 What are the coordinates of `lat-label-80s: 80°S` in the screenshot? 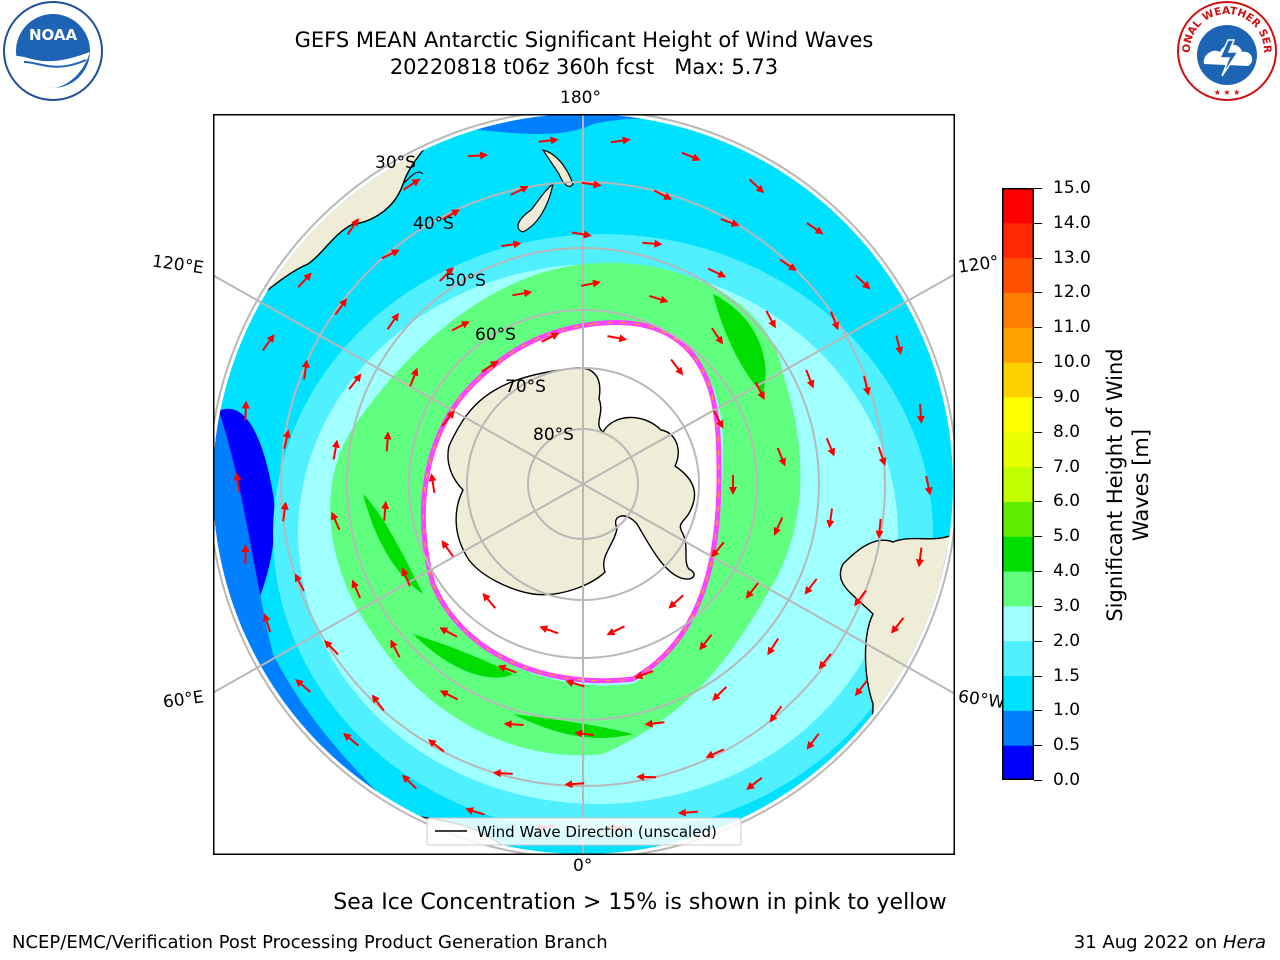 It's located at (553, 435).